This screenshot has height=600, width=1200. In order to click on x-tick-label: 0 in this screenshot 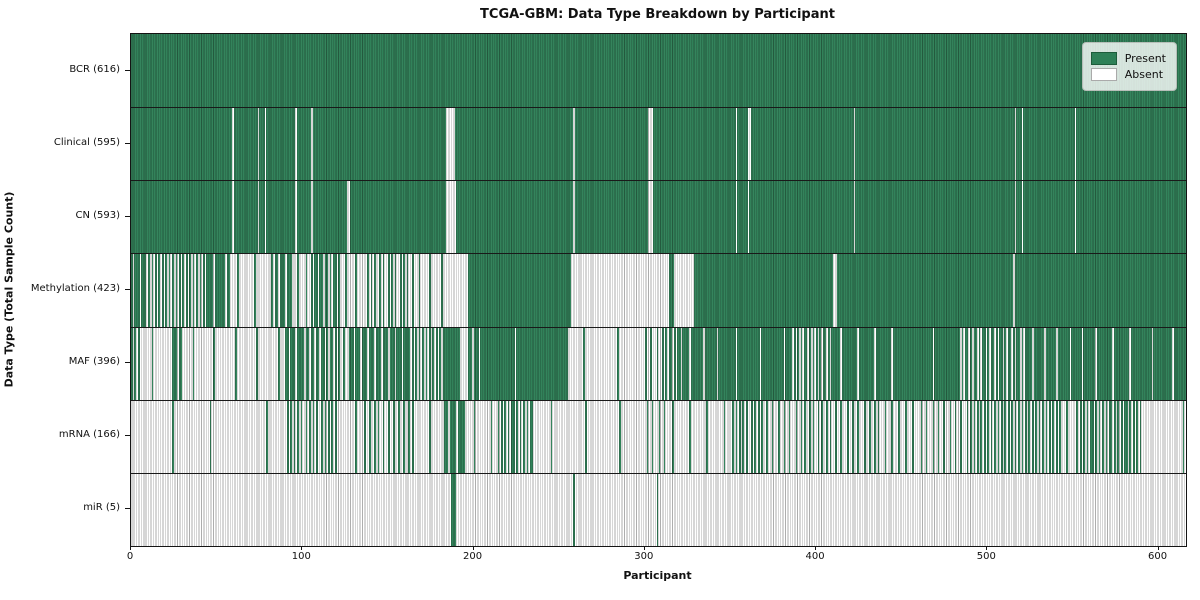, I will do `click(130, 556)`.